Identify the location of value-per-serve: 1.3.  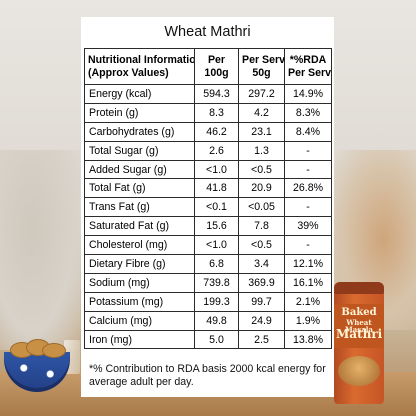
(261, 150).